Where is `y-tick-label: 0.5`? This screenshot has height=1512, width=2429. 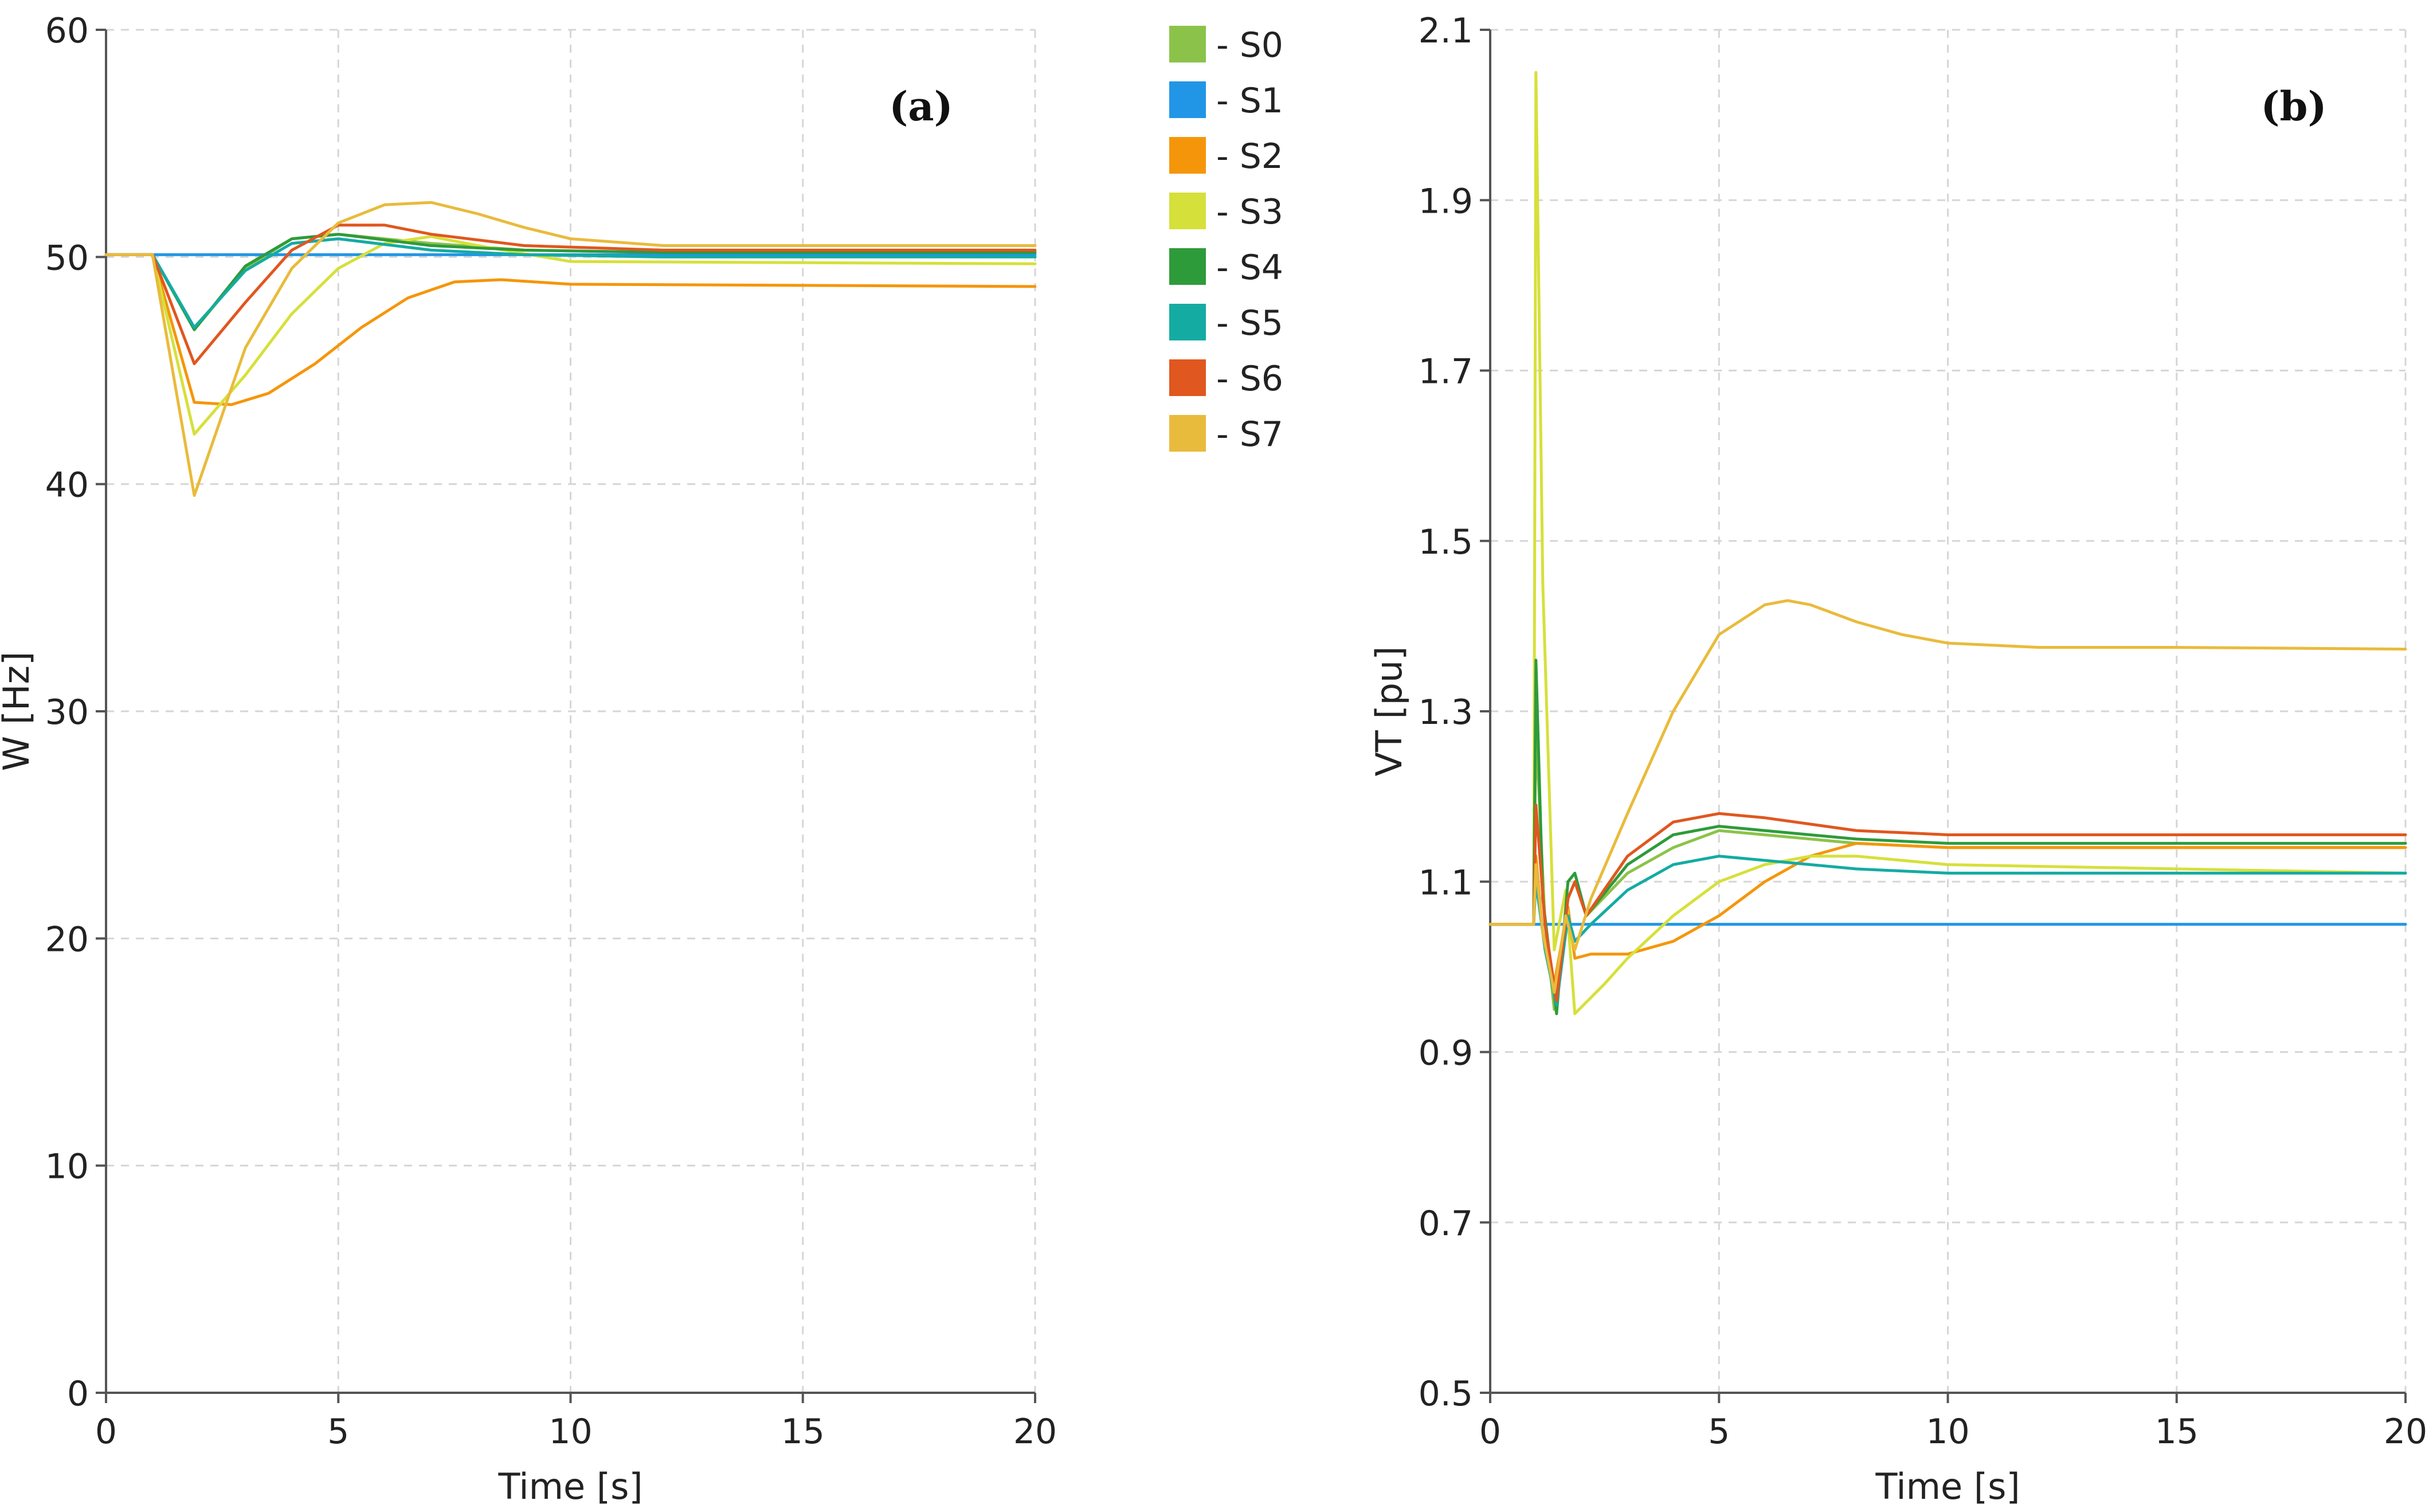
y-tick-label: 0.5 is located at coordinates (1446, 1394).